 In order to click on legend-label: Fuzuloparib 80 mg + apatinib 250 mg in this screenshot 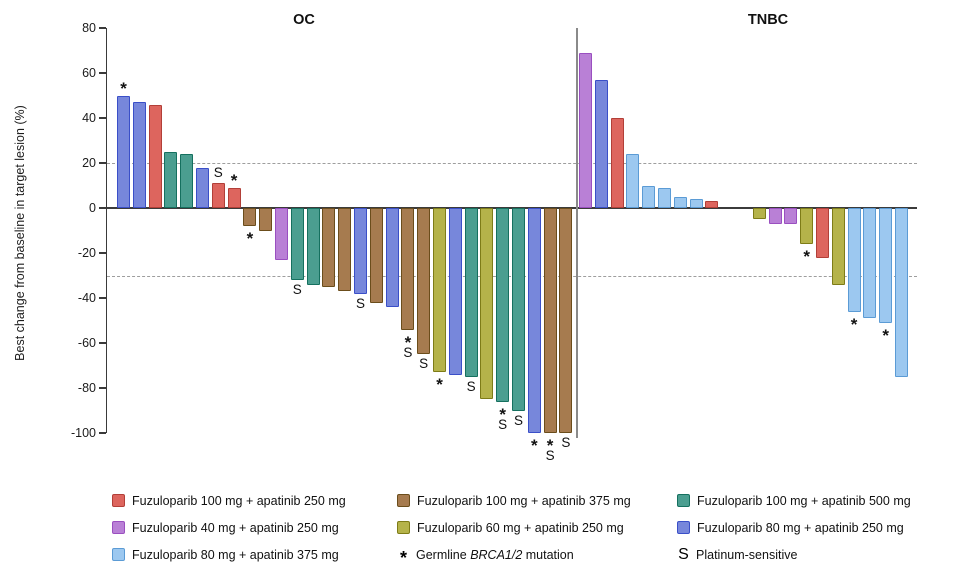, I will do `click(800, 527)`.